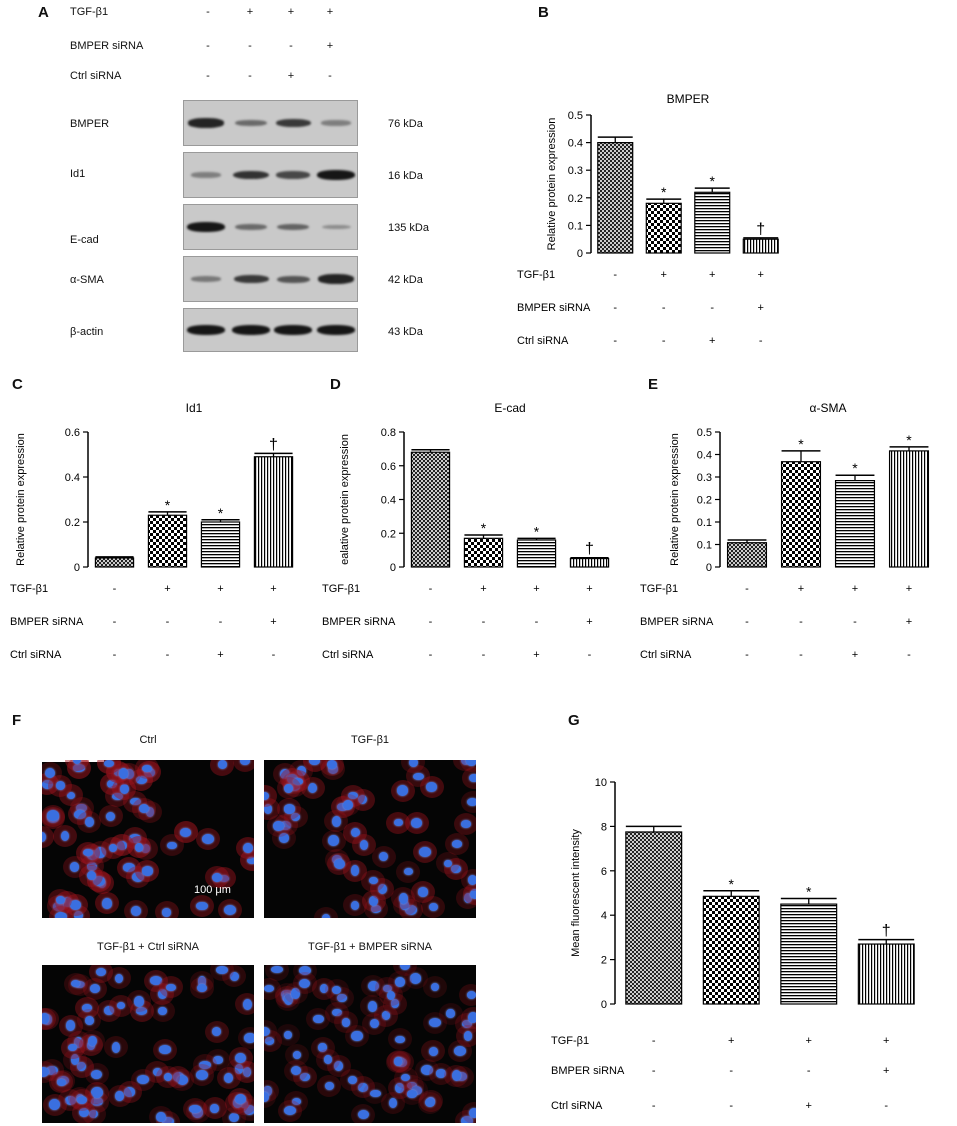  I want to click on y-tick-label: 0.8, so click(388, 433).